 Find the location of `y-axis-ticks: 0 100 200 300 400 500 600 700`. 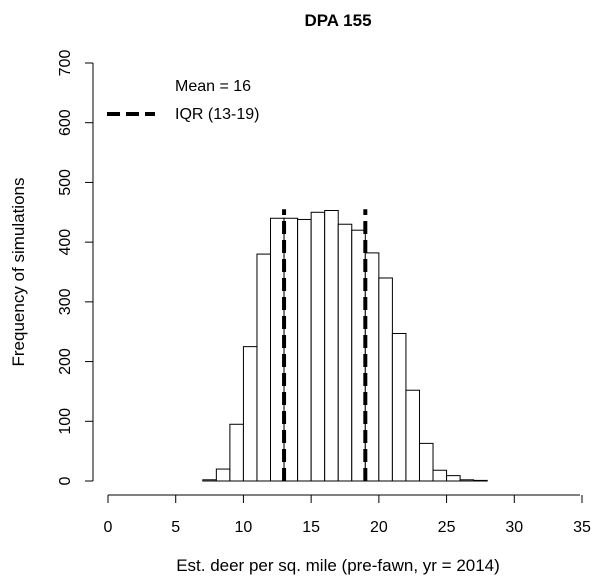

y-axis-ticks: 0 100 200 300 400 500 600 700 is located at coordinates (75, 267).